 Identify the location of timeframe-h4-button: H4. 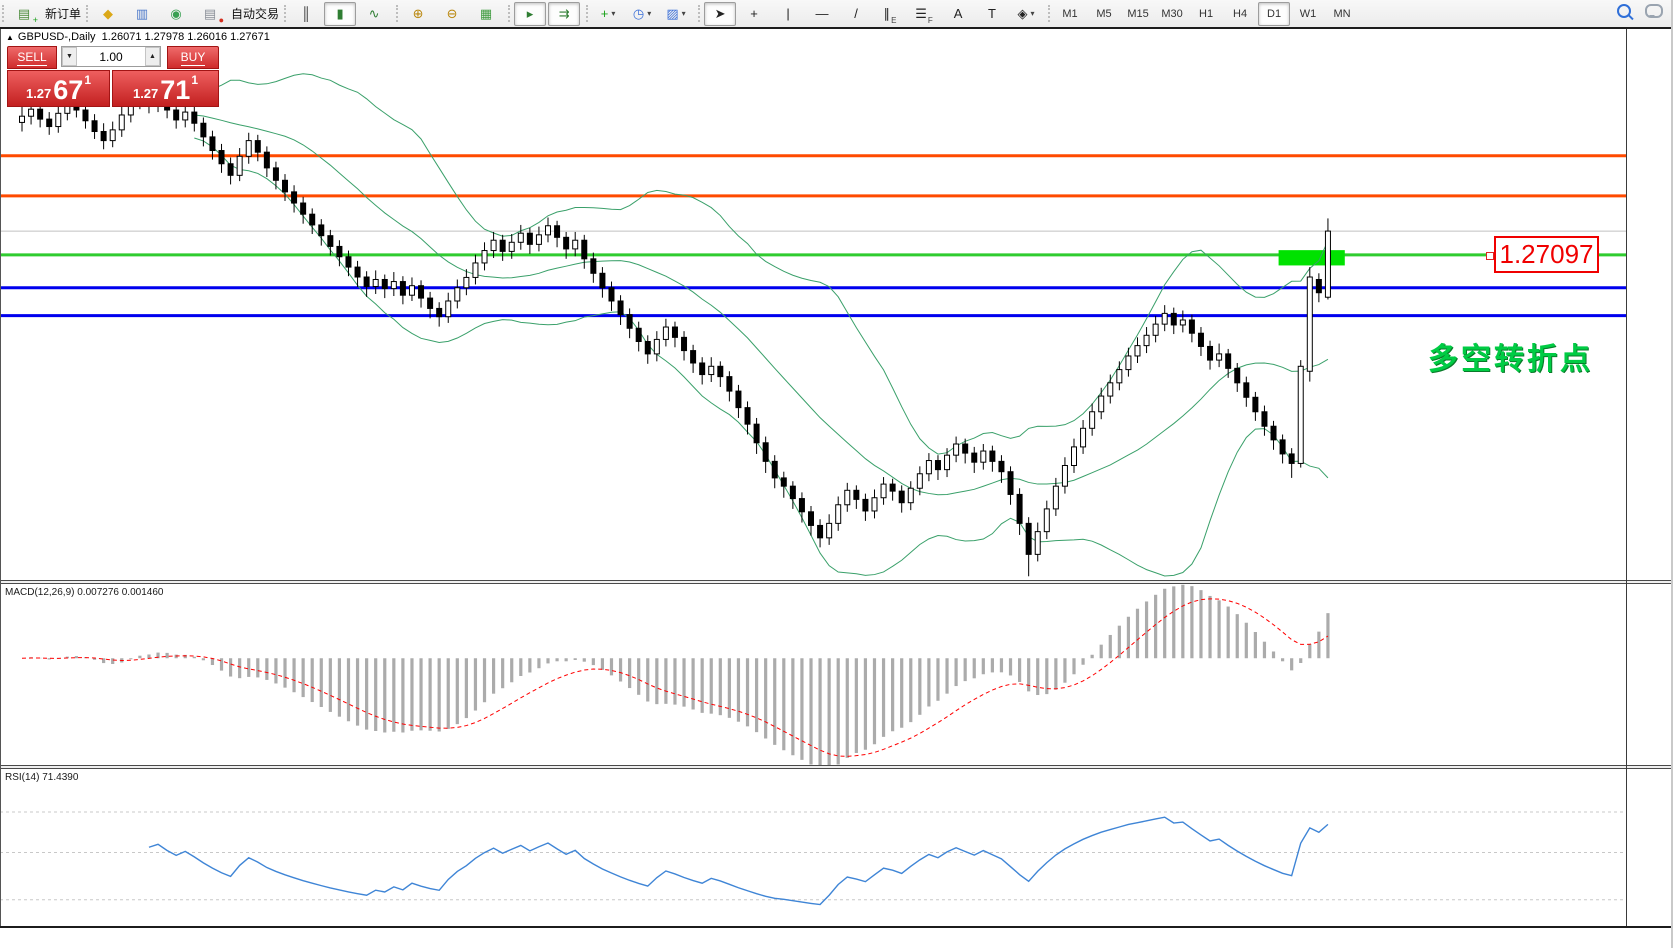
(1240, 14).